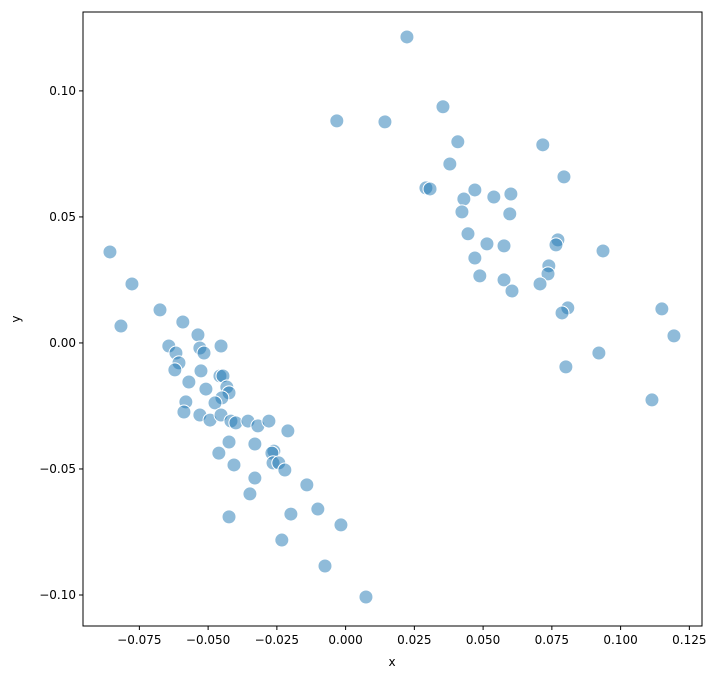 This screenshot has height=683, width=720. What do you see at coordinates (57, 595) in the screenshot?
I see `y-tick-label: −0.10` at bounding box center [57, 595].